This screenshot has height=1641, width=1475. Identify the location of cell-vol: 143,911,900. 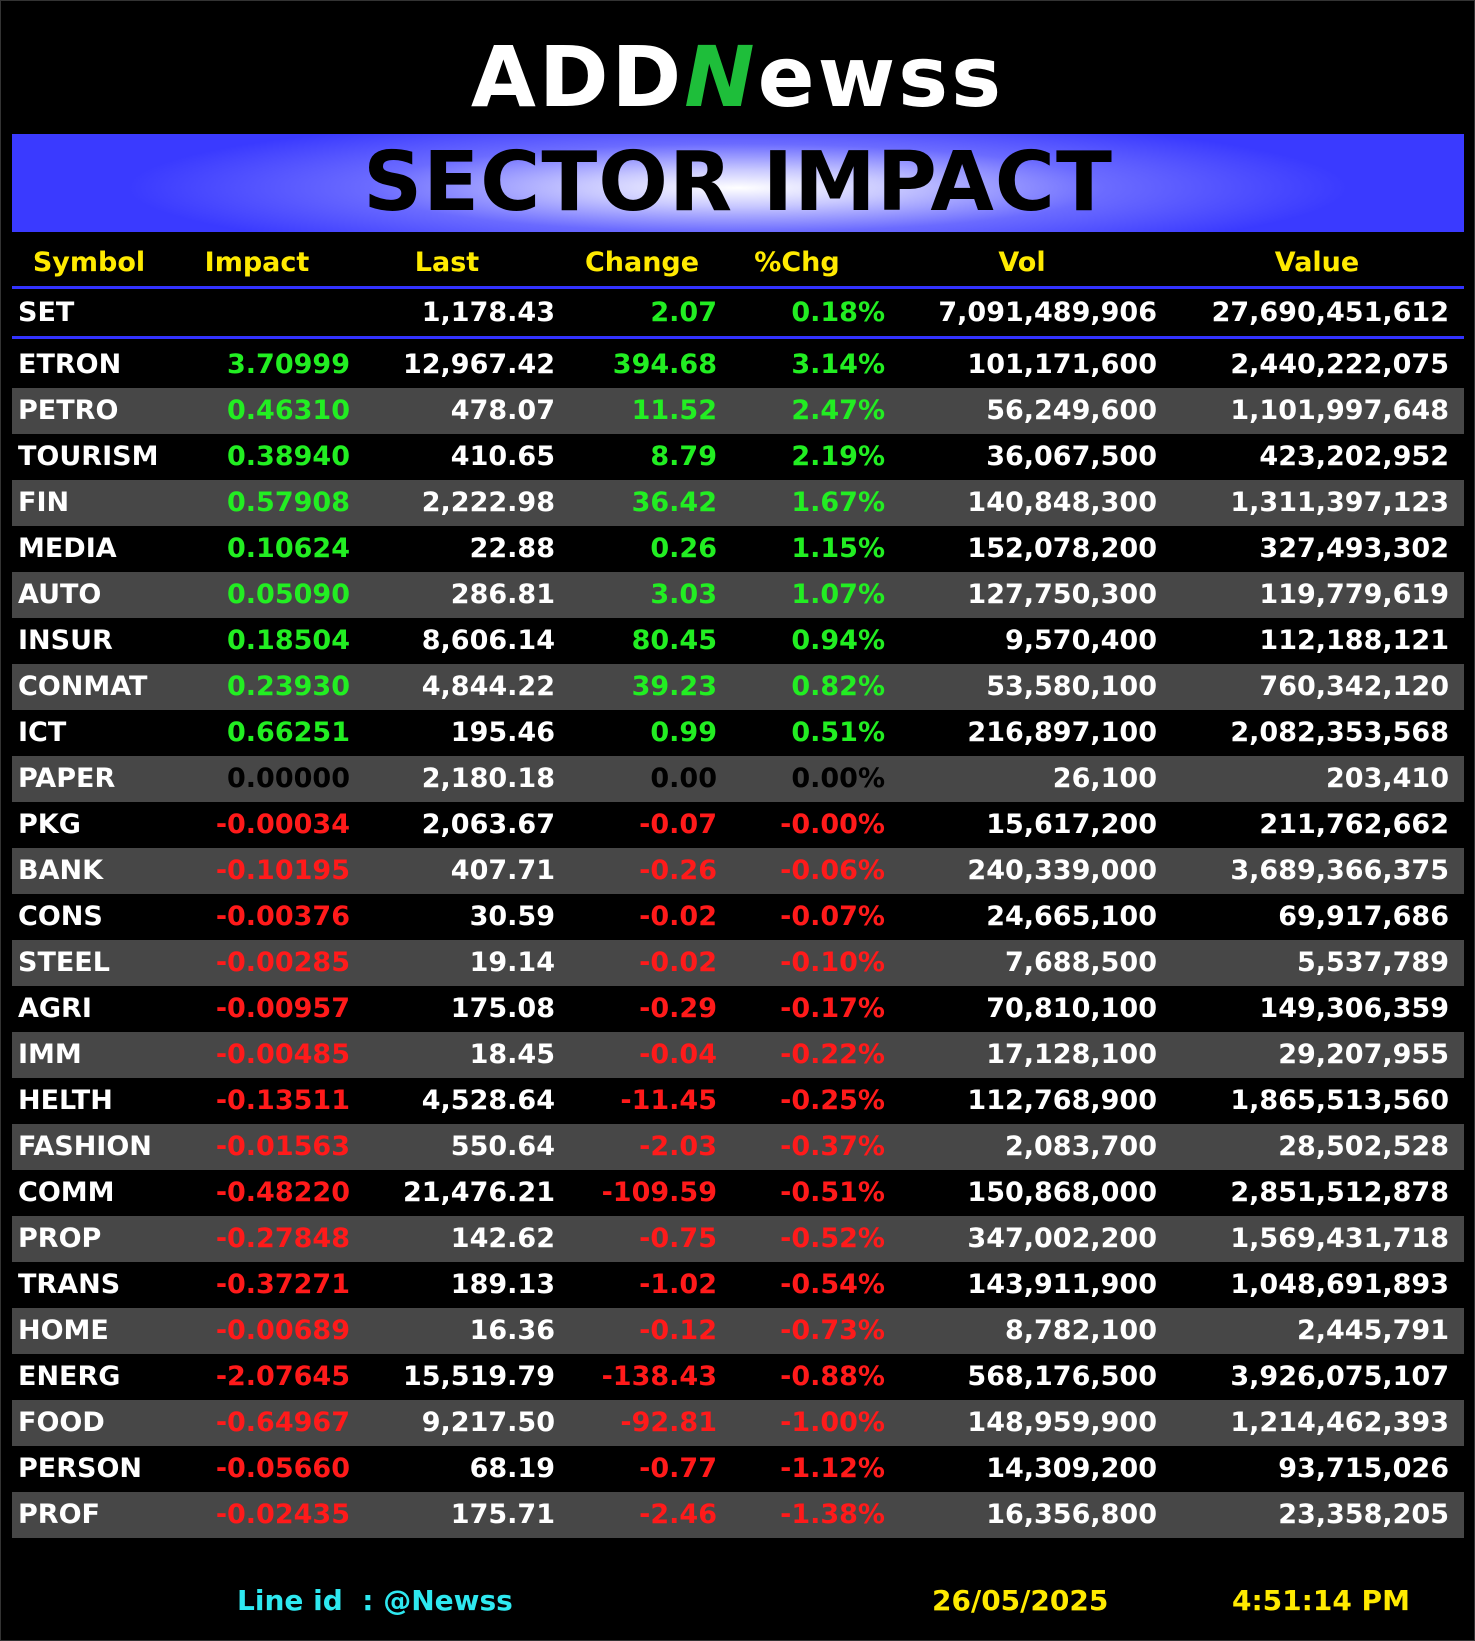
(1062, 1284).